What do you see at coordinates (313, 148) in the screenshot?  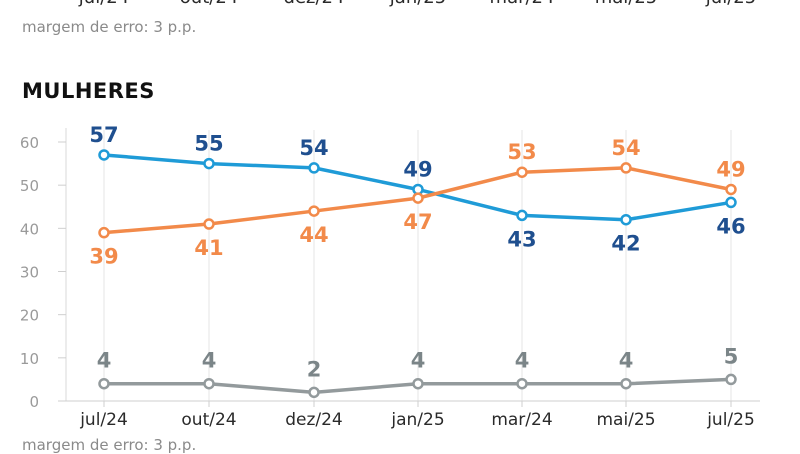 I see `data-label-blue: 54` at bounding box center [313, 148].